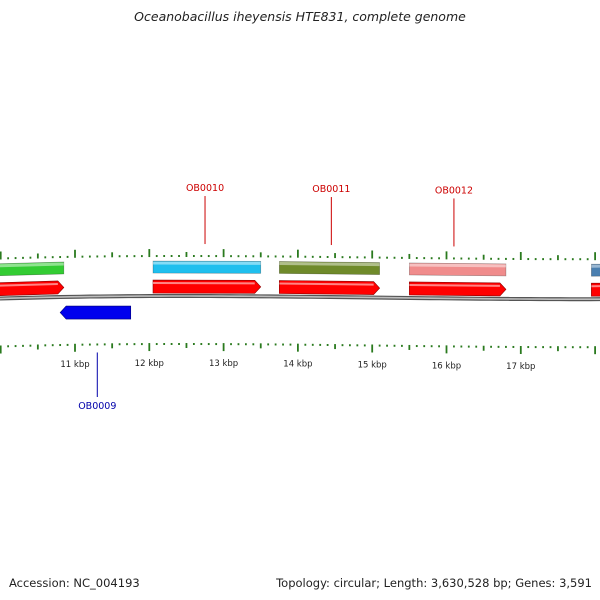 Image resolution: width=600 pixels, height=600 pixels. Describe the element at coordinates (372, 366) in the screenshot. I see `kbp-label: 15 kbp` at that location.